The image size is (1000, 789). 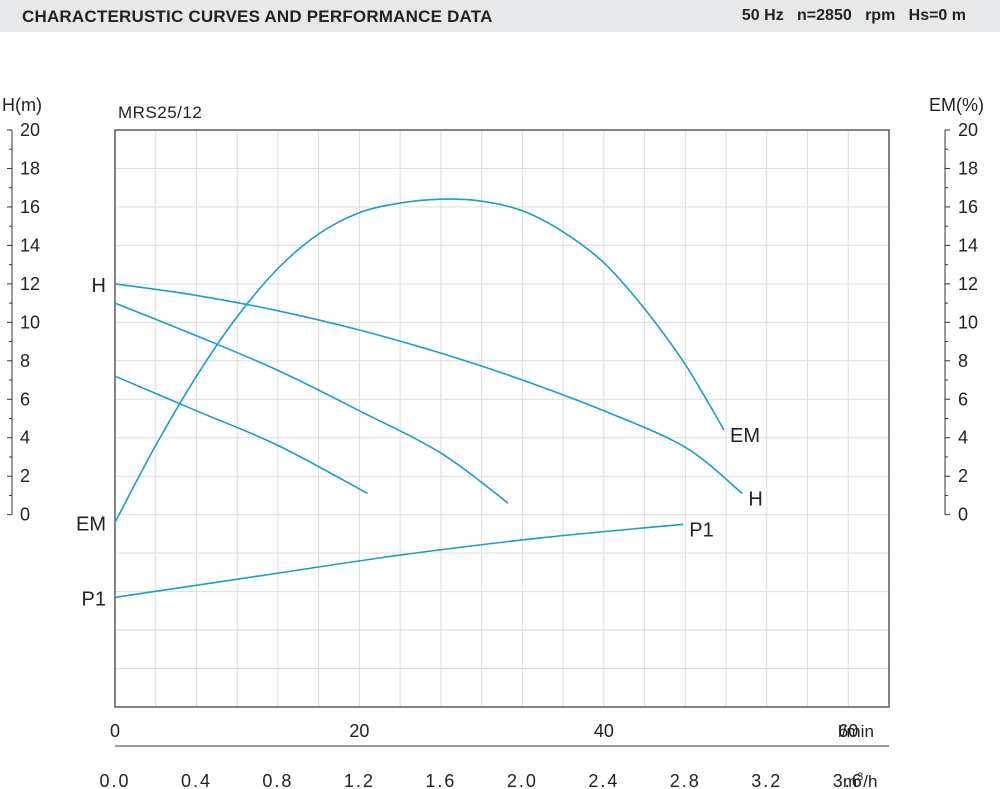 I want to click on m3h-tick-label: 0.0, so click(x=114, y=780).